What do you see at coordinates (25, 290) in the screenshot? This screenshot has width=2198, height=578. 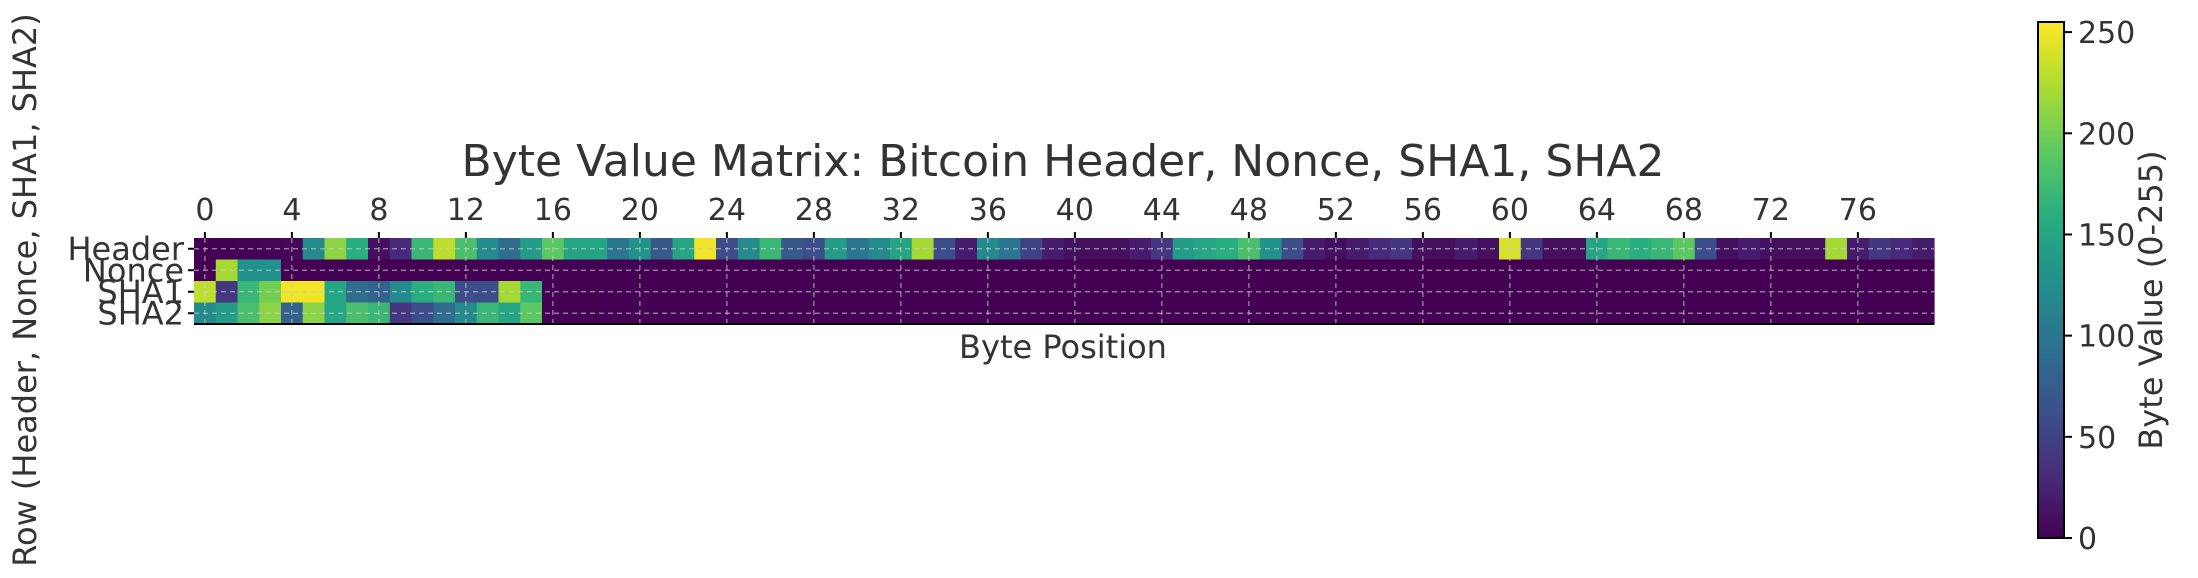 I see `y-axis-label: Row (Header, Nonce, SHA1, SHA2)` at bounding box center [25, 290].